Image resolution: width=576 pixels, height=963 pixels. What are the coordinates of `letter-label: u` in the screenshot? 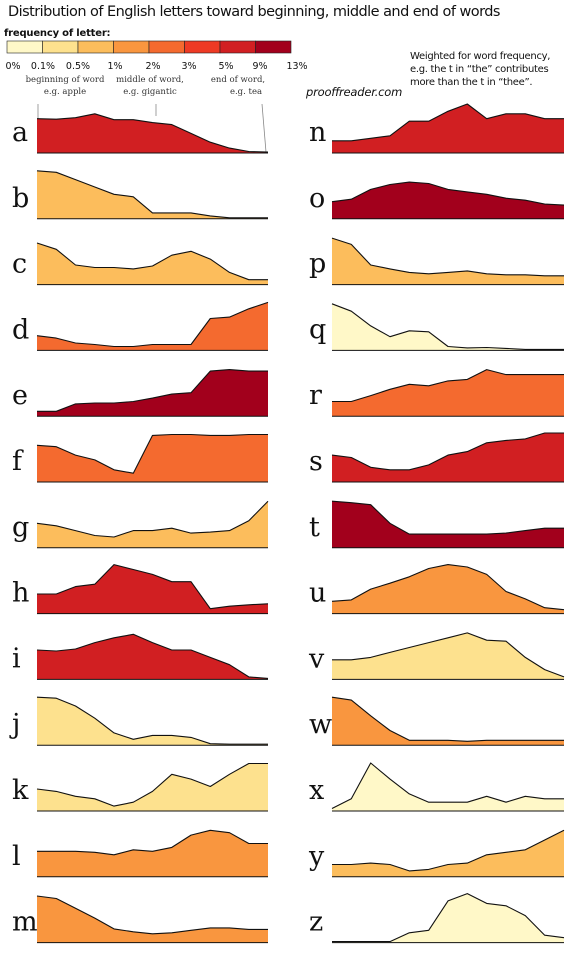 It's located at (317, 593).